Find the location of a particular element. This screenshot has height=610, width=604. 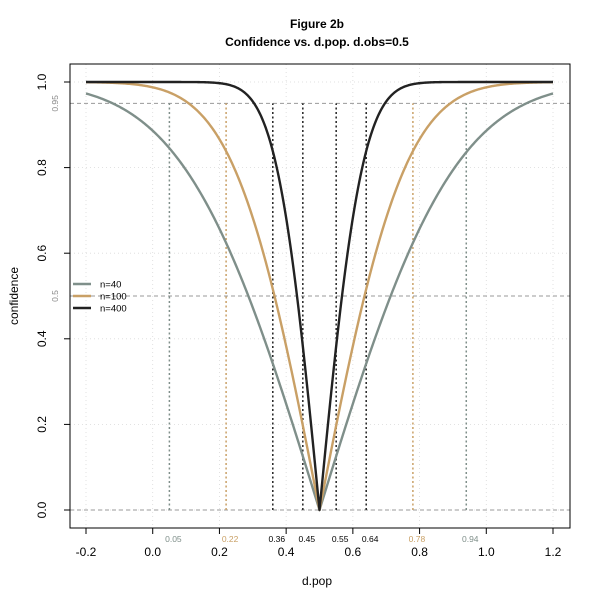

x-axis-label: d.pop is located at coordinates (317, 581).